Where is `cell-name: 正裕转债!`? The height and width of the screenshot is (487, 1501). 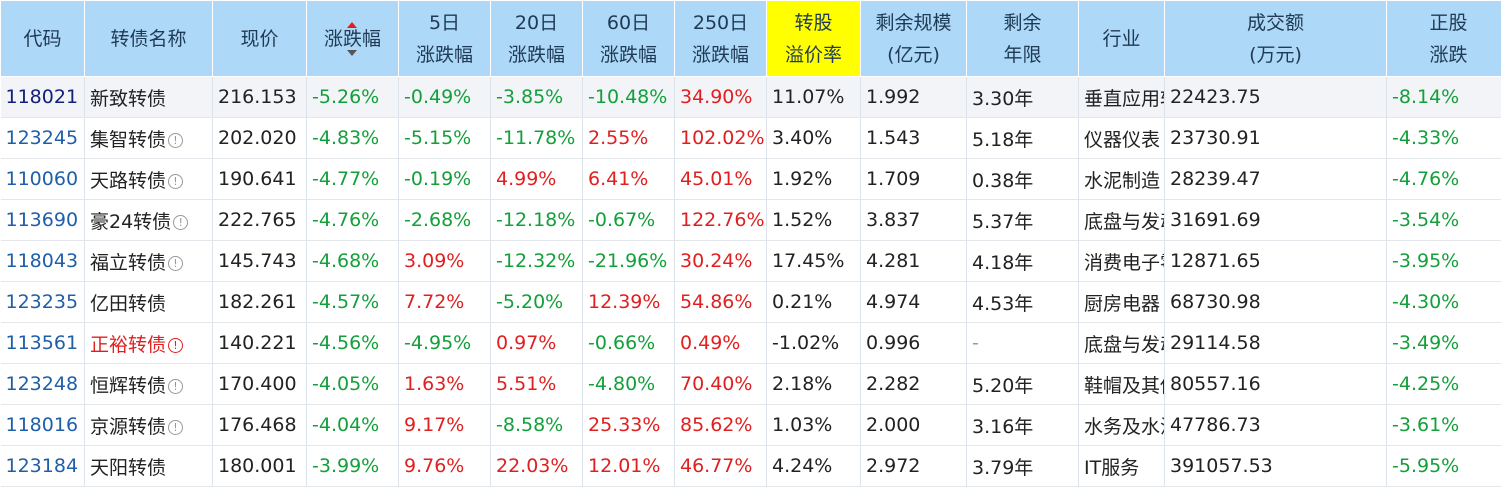
cell-name: 正裕转债! is located at coordinates (149, 343).